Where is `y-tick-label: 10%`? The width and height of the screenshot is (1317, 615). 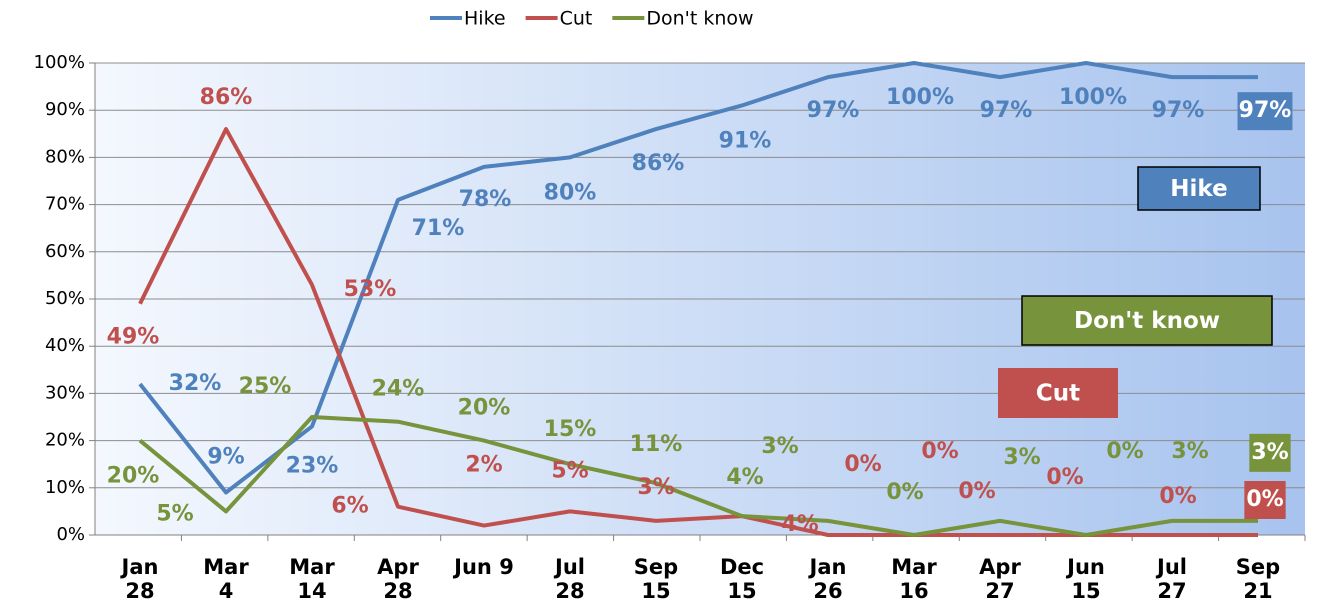
y-tick-label: 10% is located at coordinates (65, 487).